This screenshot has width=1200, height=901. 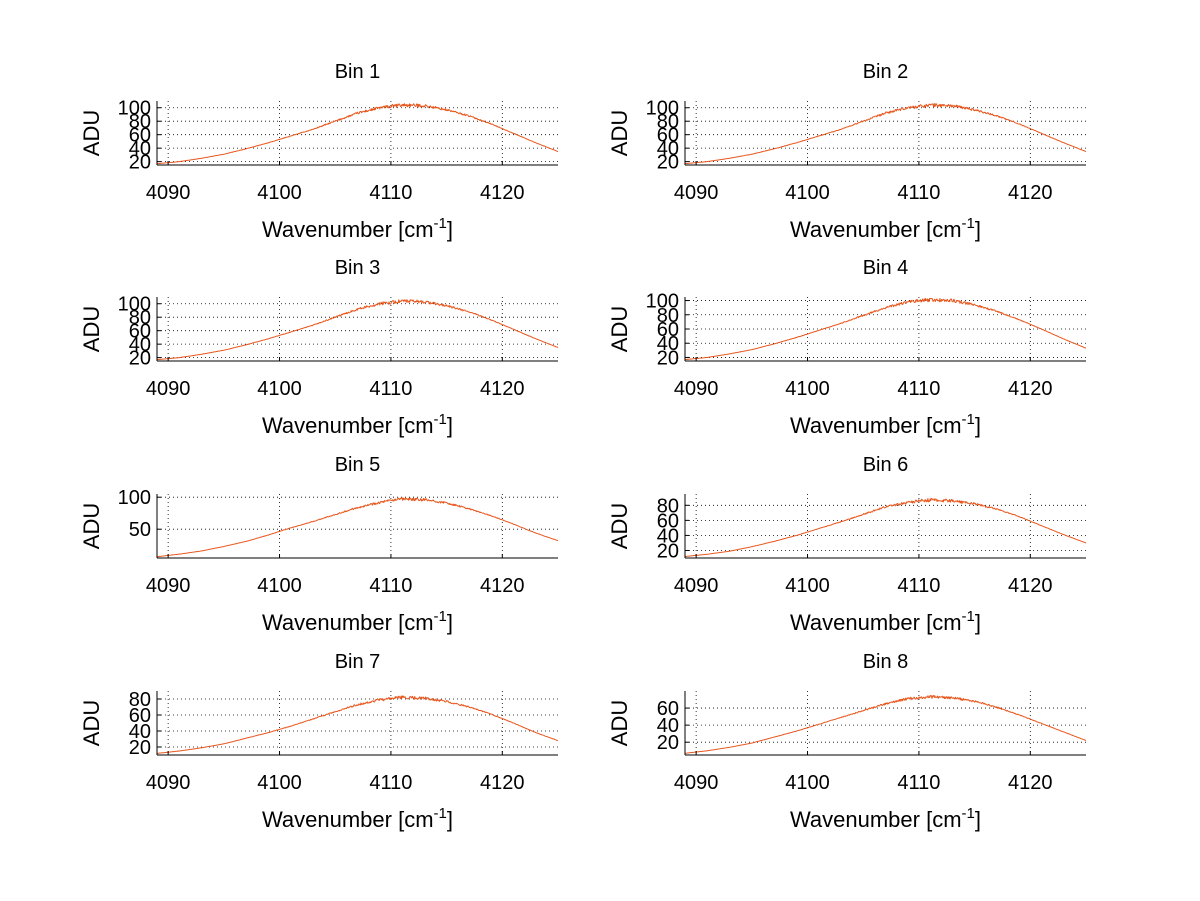 What do you see at coordinates (358, 268) in the screenshot?
I see `subplot-title: Bin 3` at bounding box center [358, 268].